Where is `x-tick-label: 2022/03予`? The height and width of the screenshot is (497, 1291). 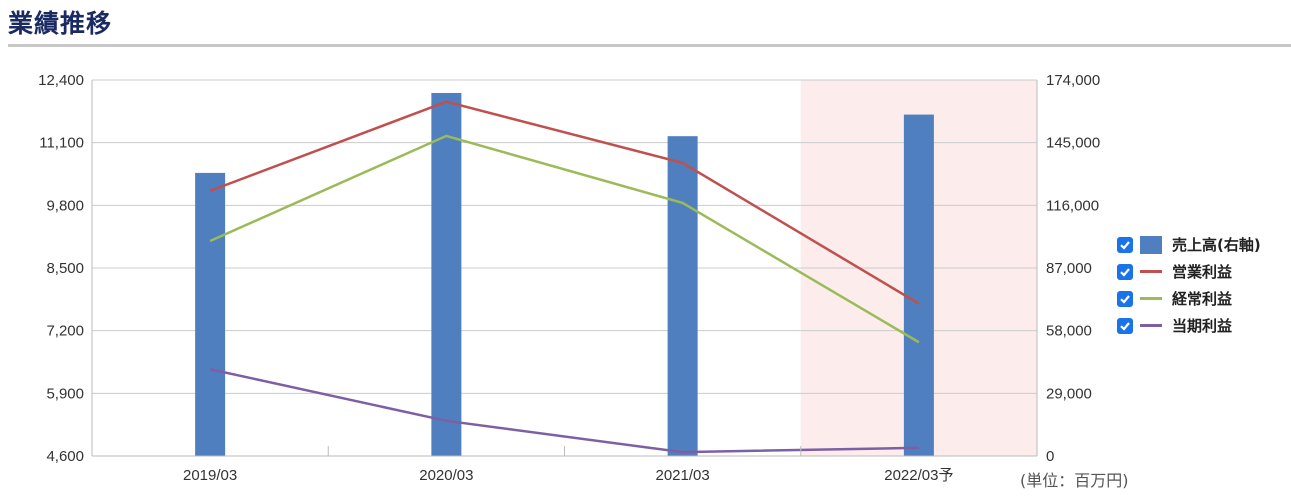
x-tick-label: 2022/03予 is located at coordinates (918, 475).